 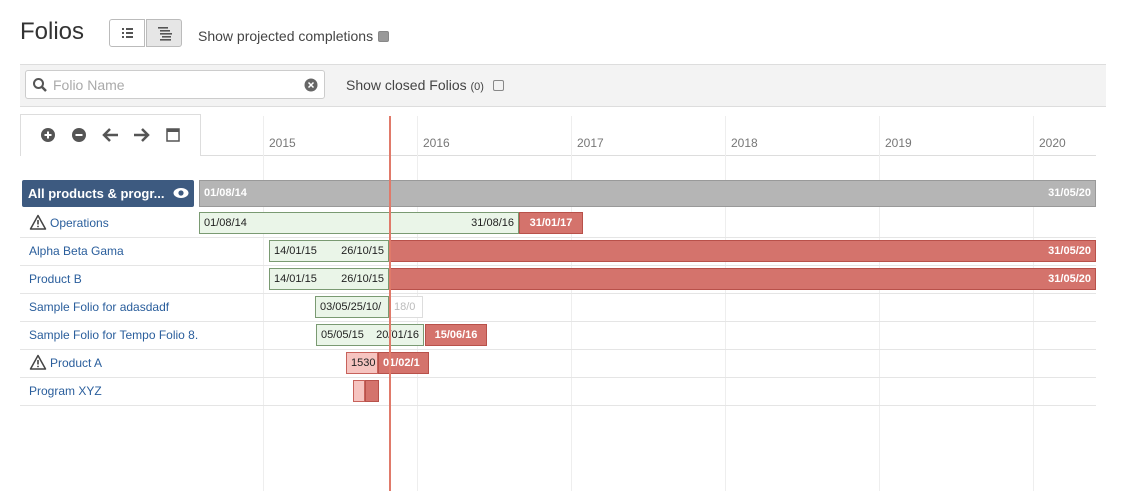 What do you see at coordinates (498, 85) in the screenshot?
I see `closed-checkbox` at bounding box center [498, 85].